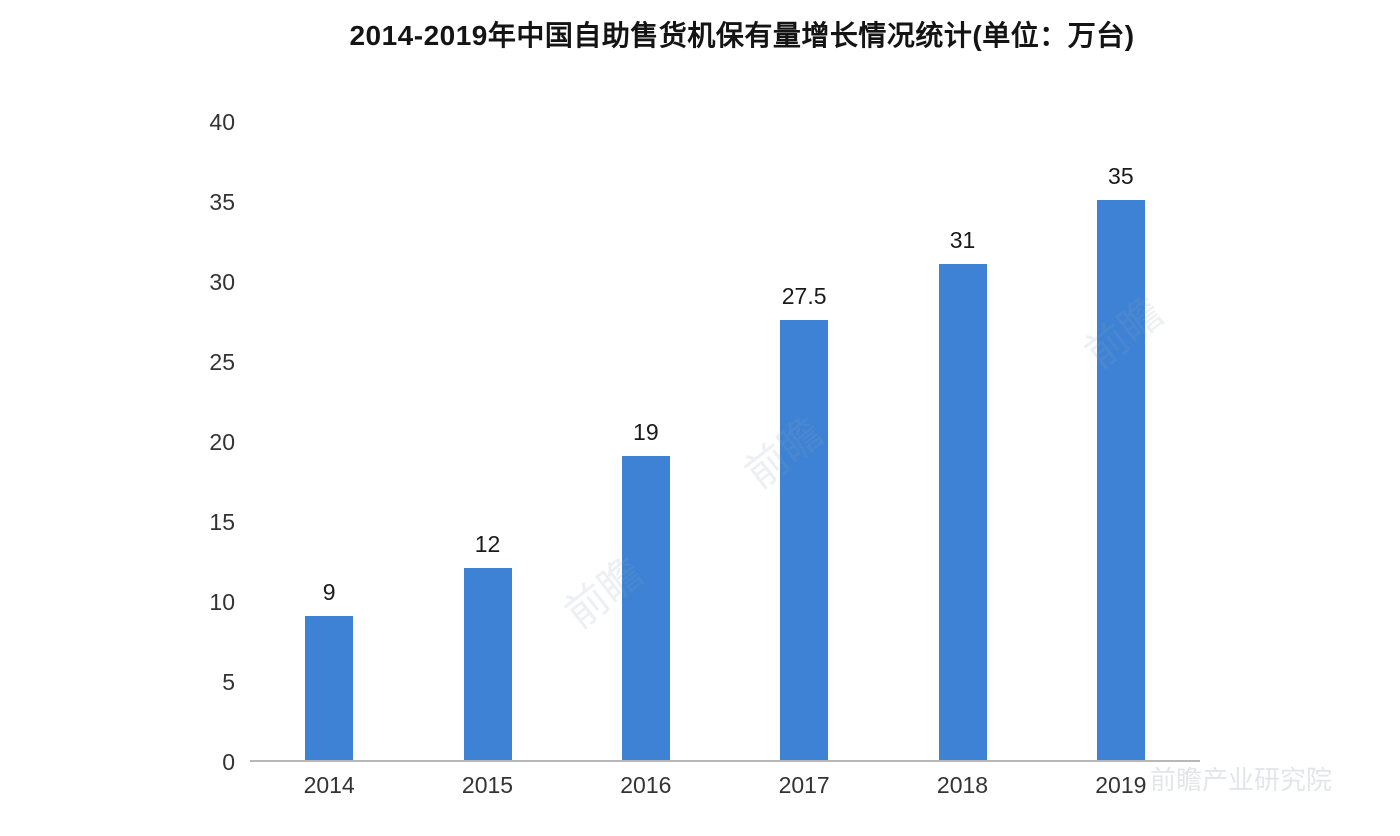  Describe the element at coordinates (962, 785) in the screenshot. I see `x-tick-label: 2018` at that location.